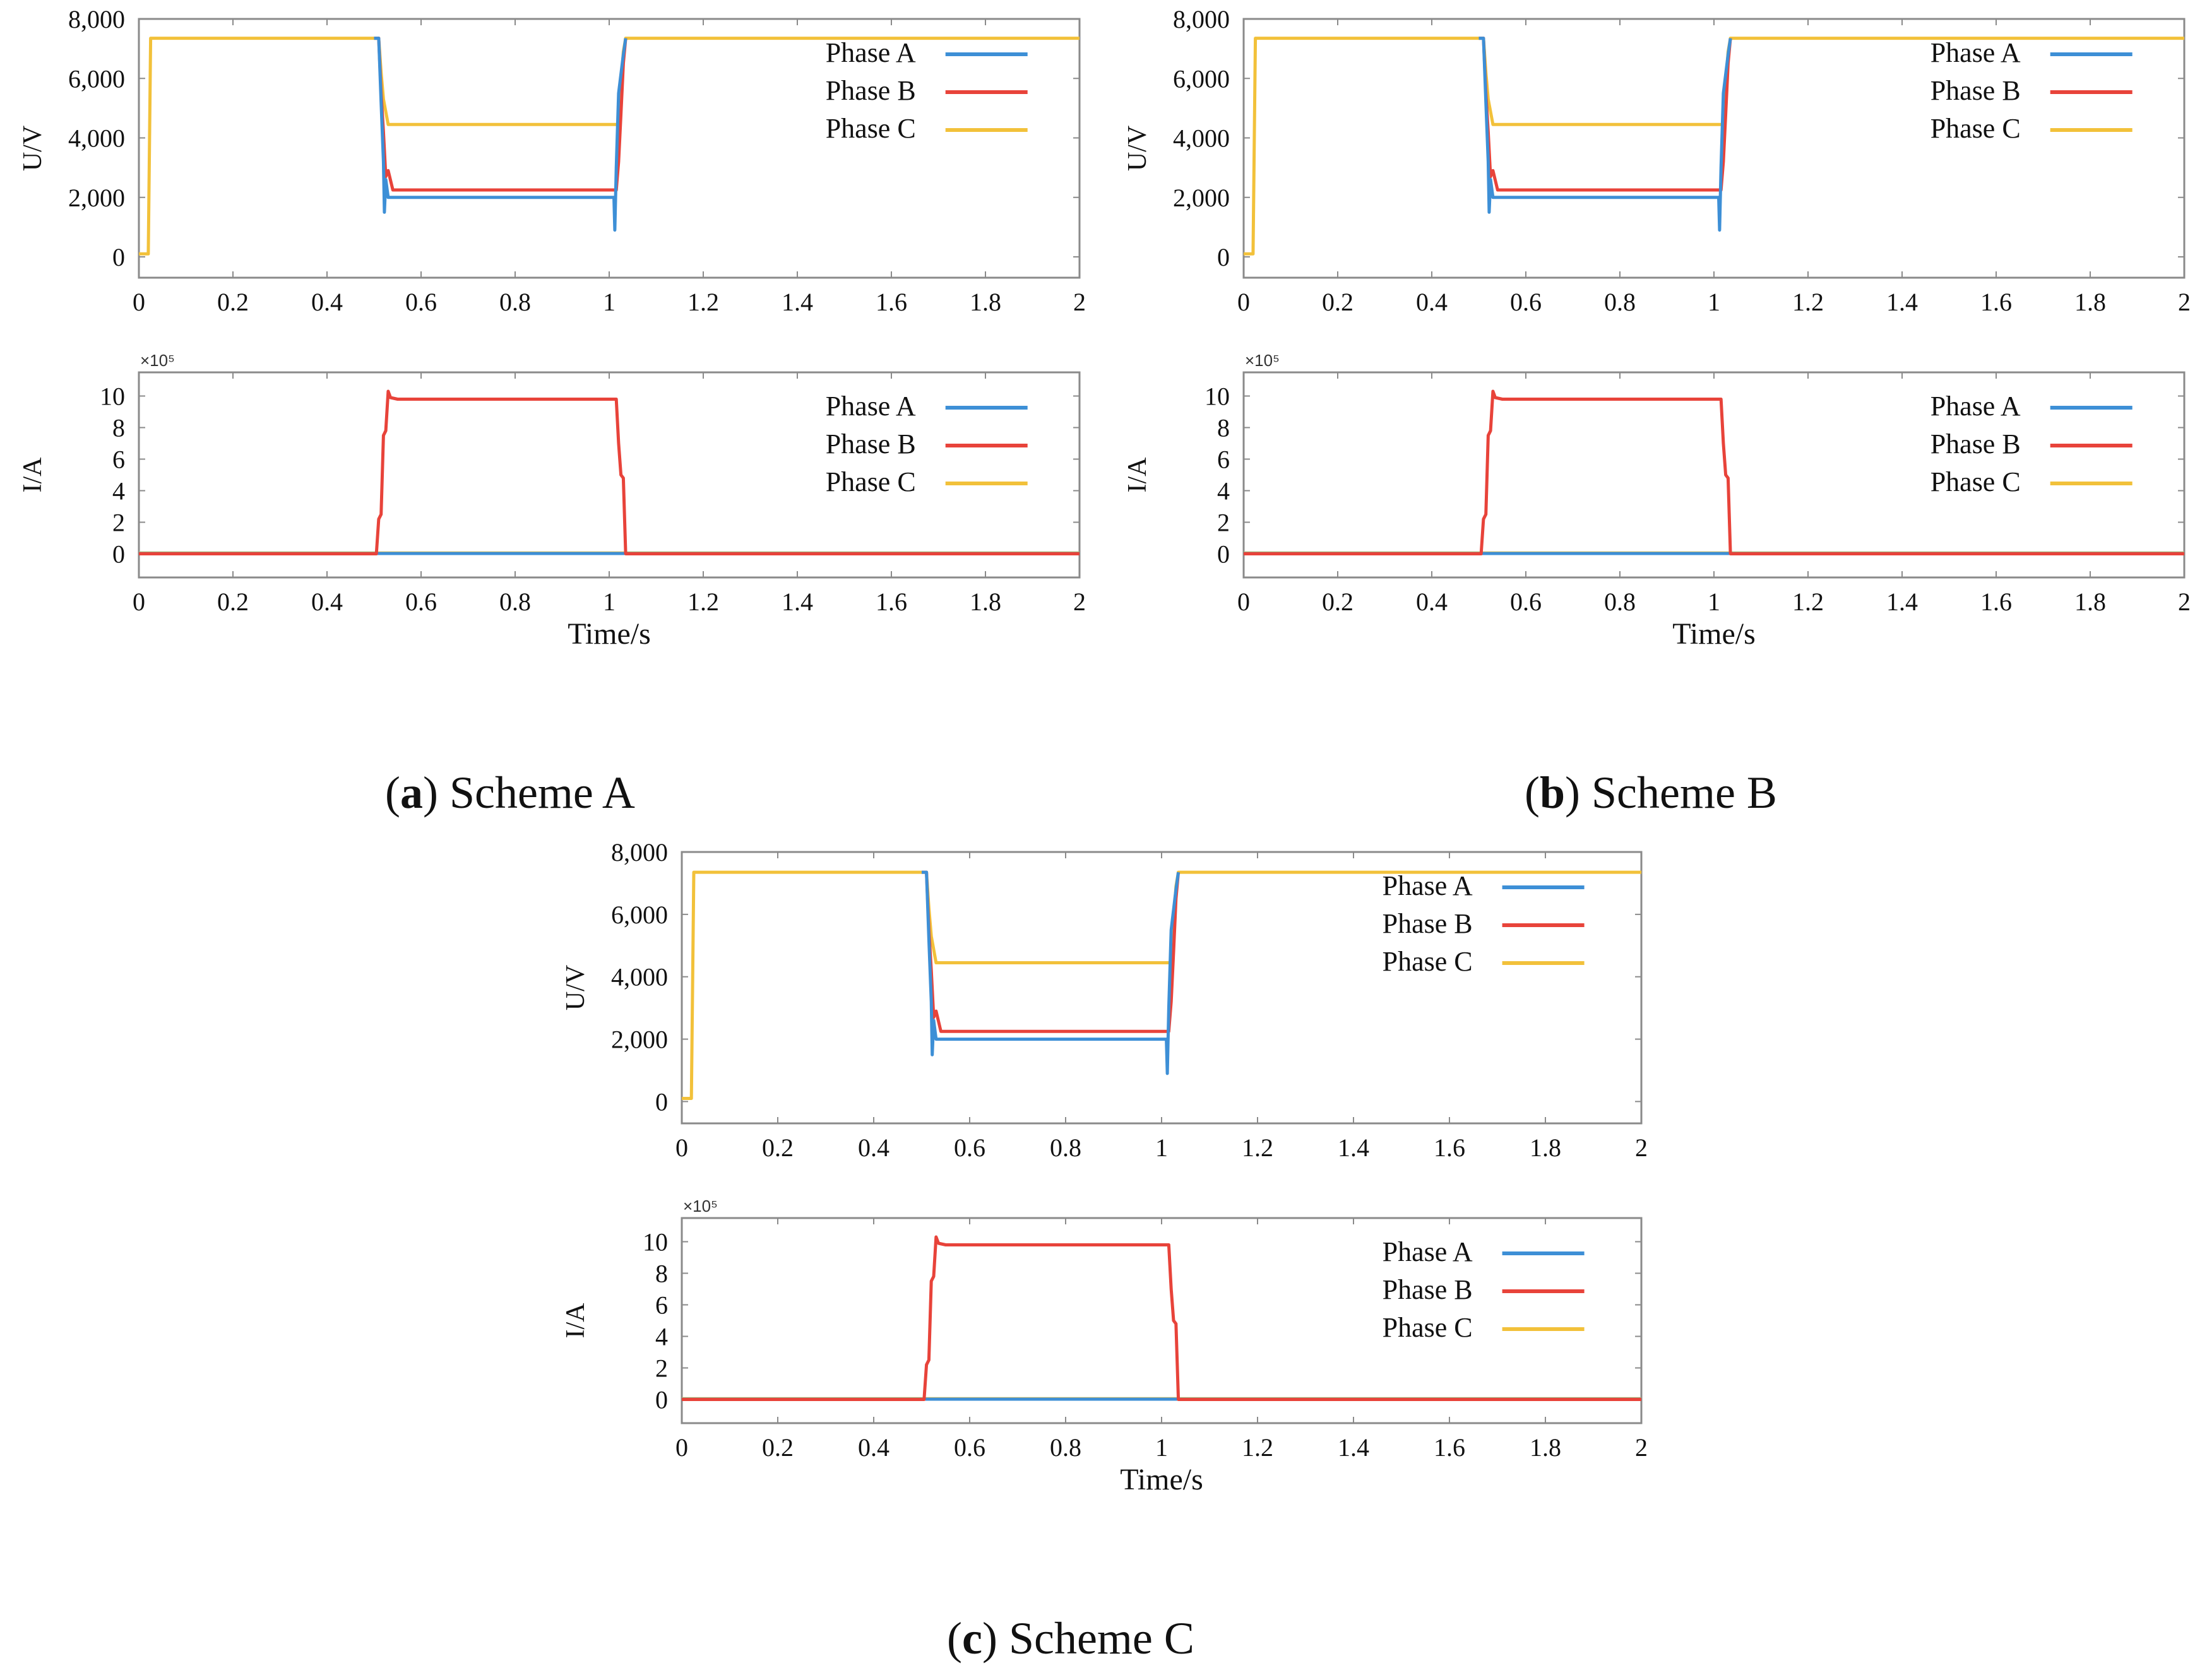 The image size is (2195, 1680). What do you see at coordinates (411, 792) in the screenshot?
I see `caption-letter: a` at bounding box center [411, 792].